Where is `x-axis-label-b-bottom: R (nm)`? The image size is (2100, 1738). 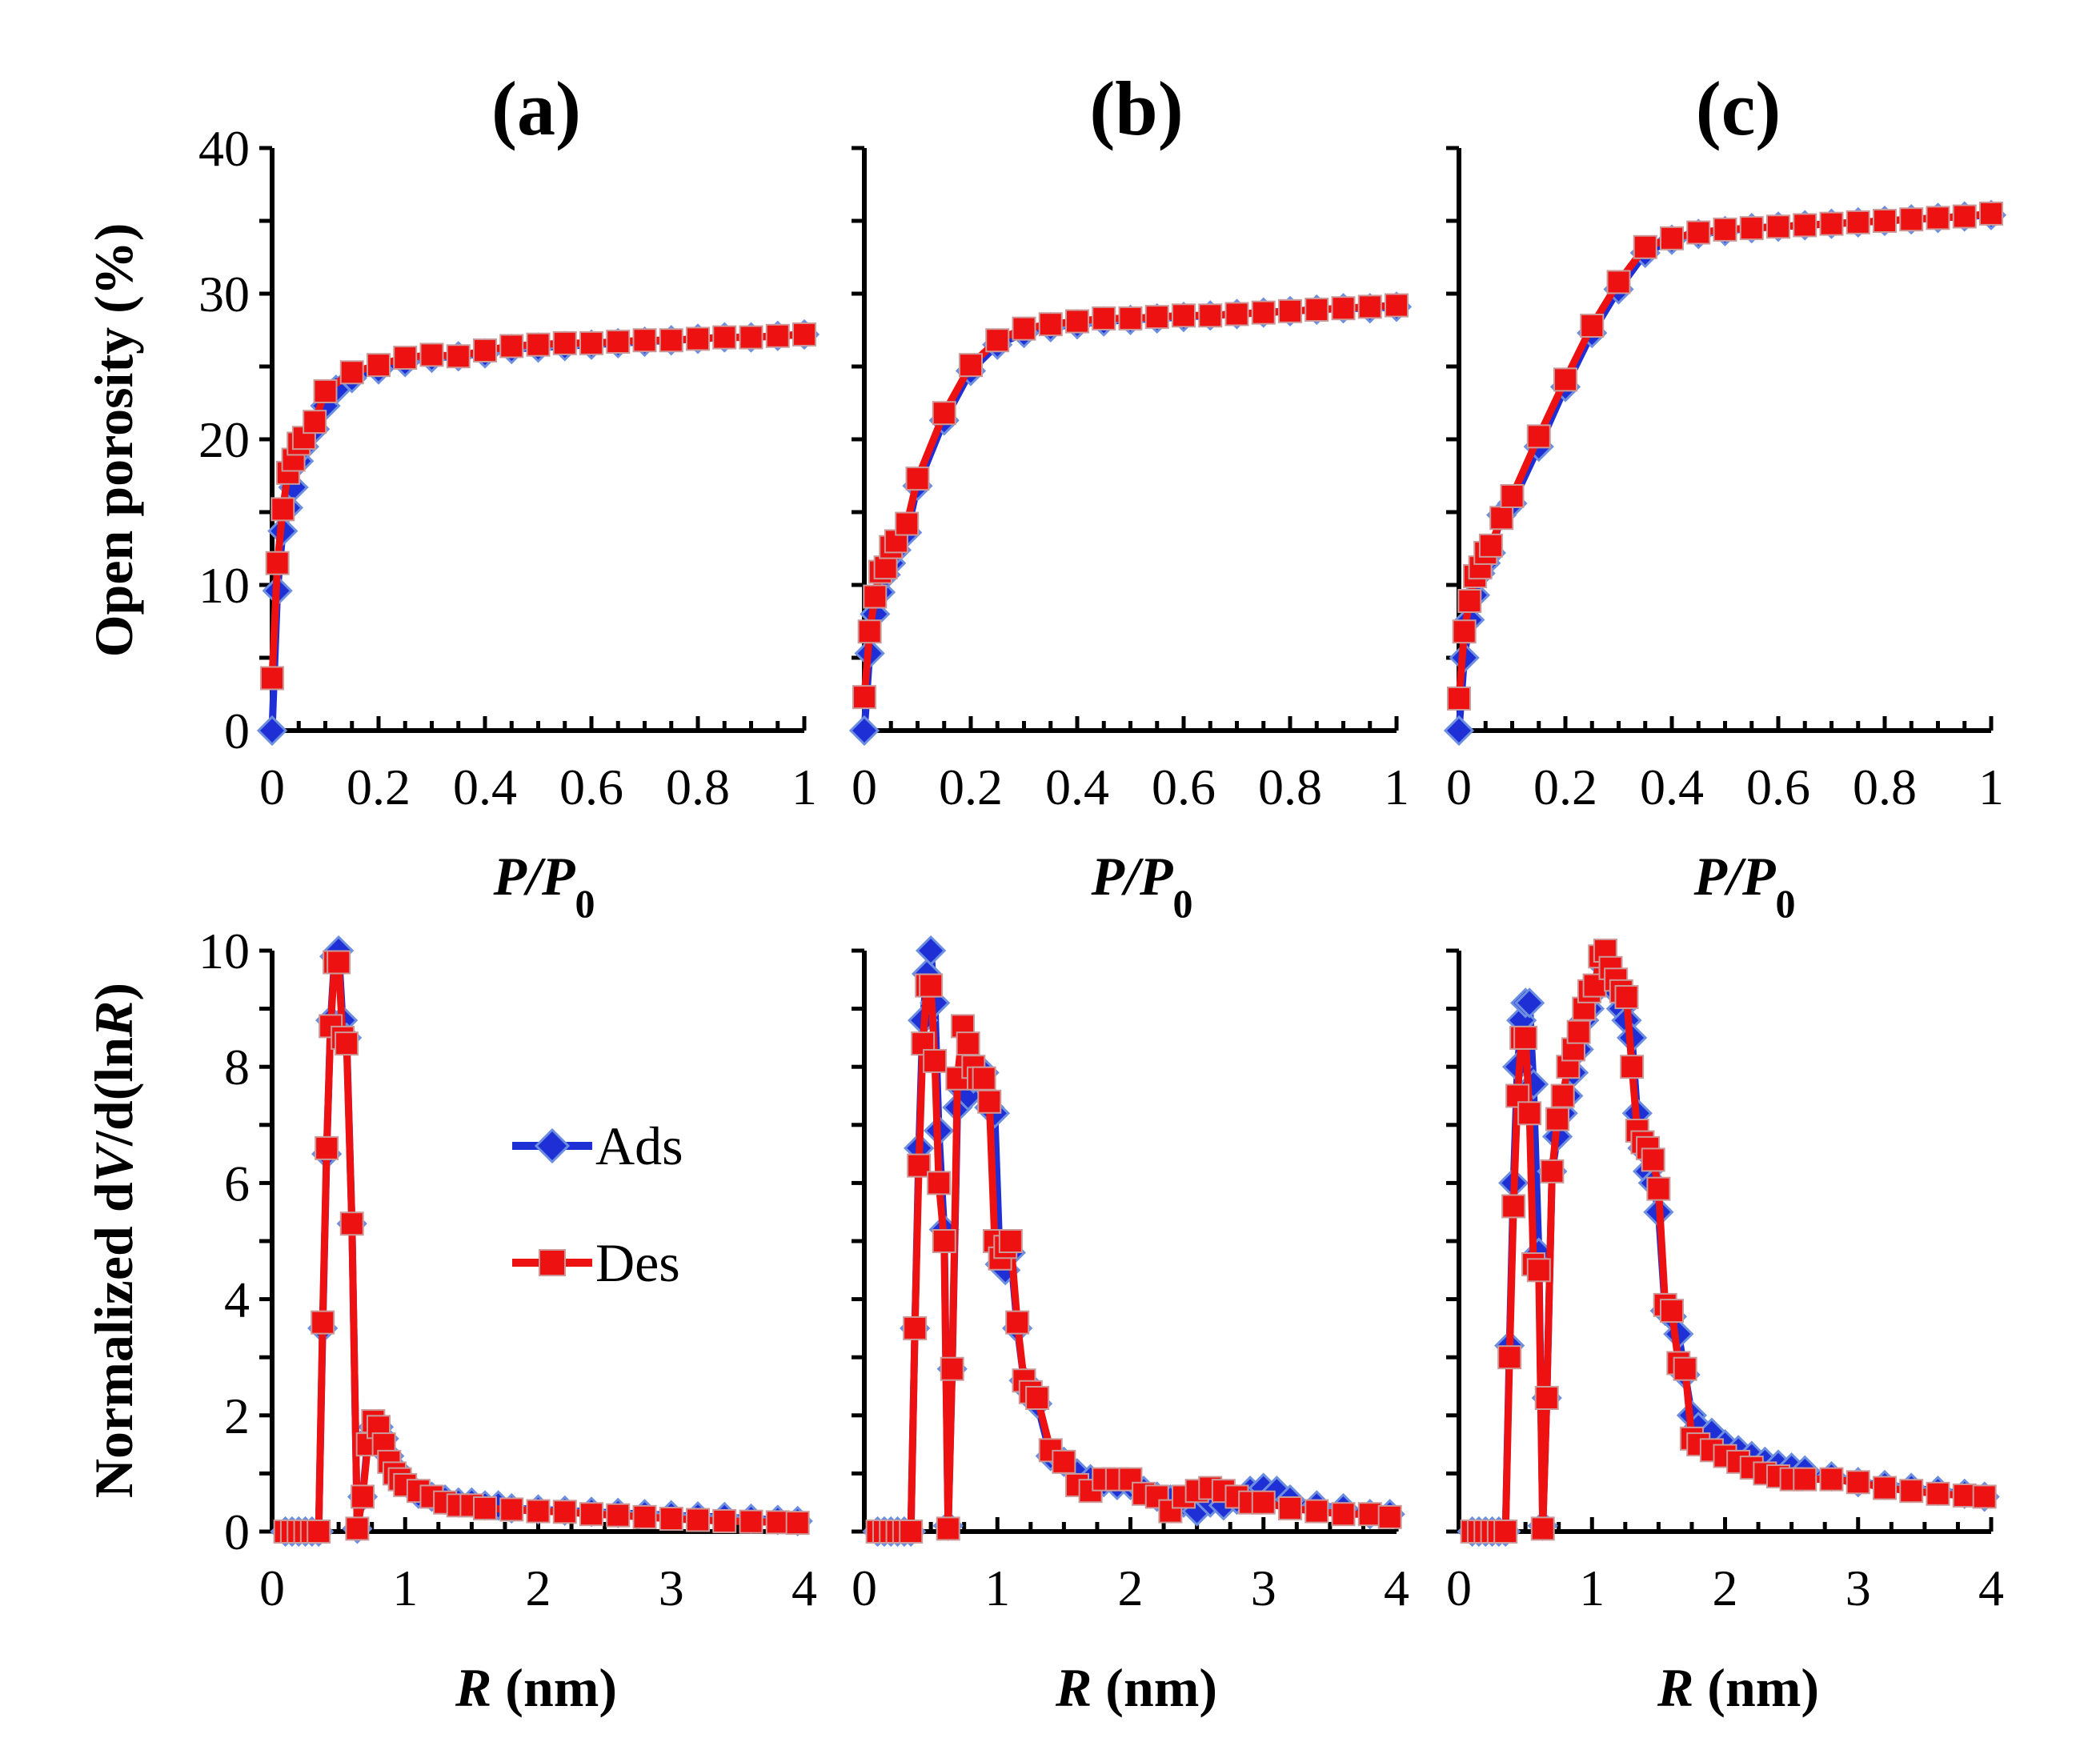
x-axis-label-b-bottom: R (nm) is located at coordinates (1136, 1687).